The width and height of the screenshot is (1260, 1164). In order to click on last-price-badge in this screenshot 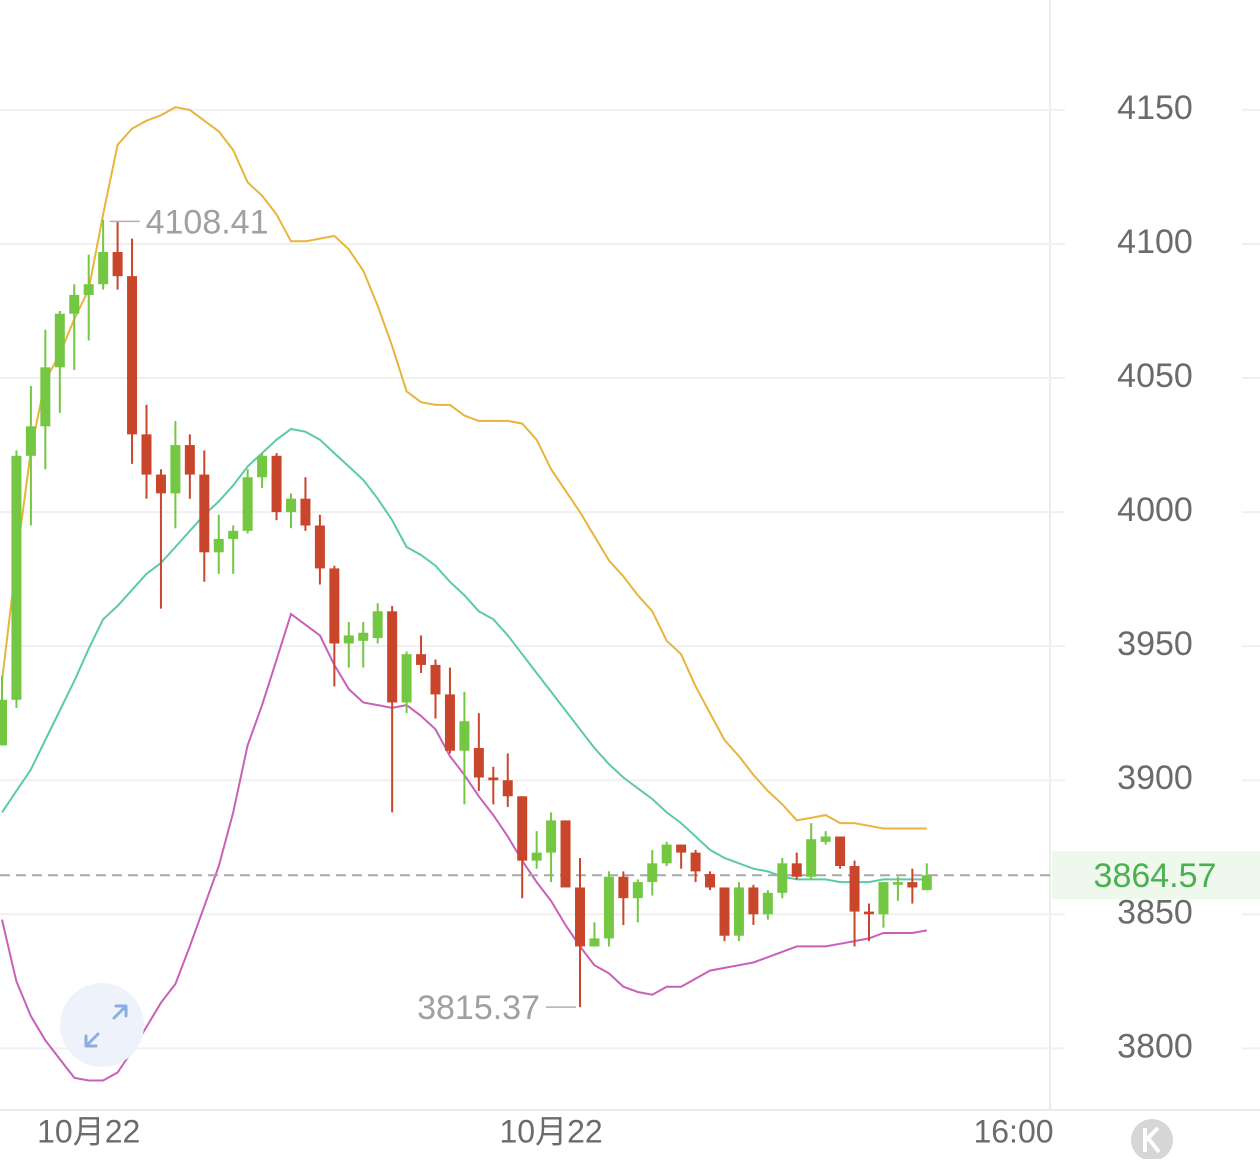, I will do `click(1156, 875)`.